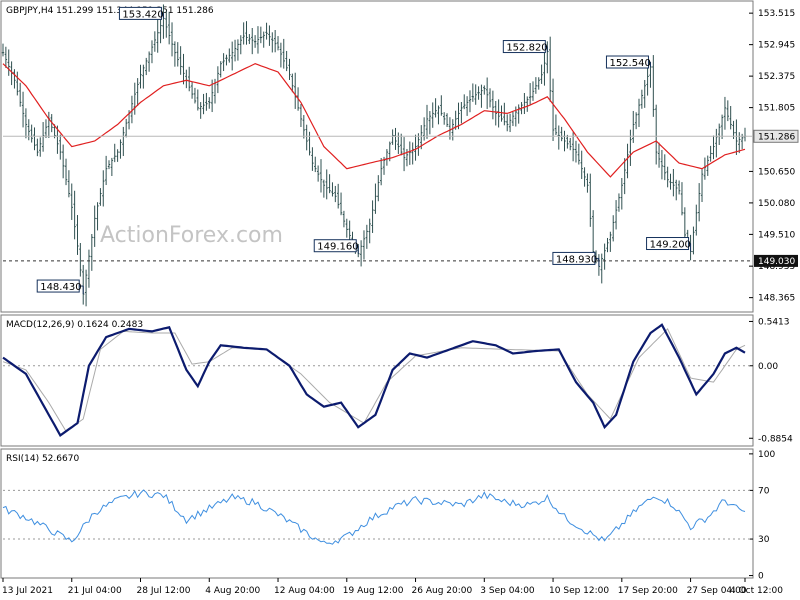  I want to click on macd-tick-label: 0.00, so click(768, 367).